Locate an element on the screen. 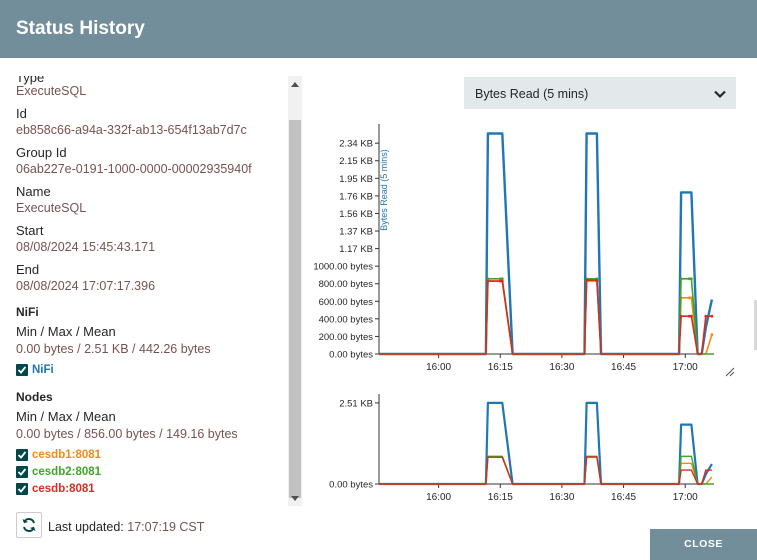 This screenshot has height=560, width=757. dialog-title: Status History is located at coordinates (80, 28).